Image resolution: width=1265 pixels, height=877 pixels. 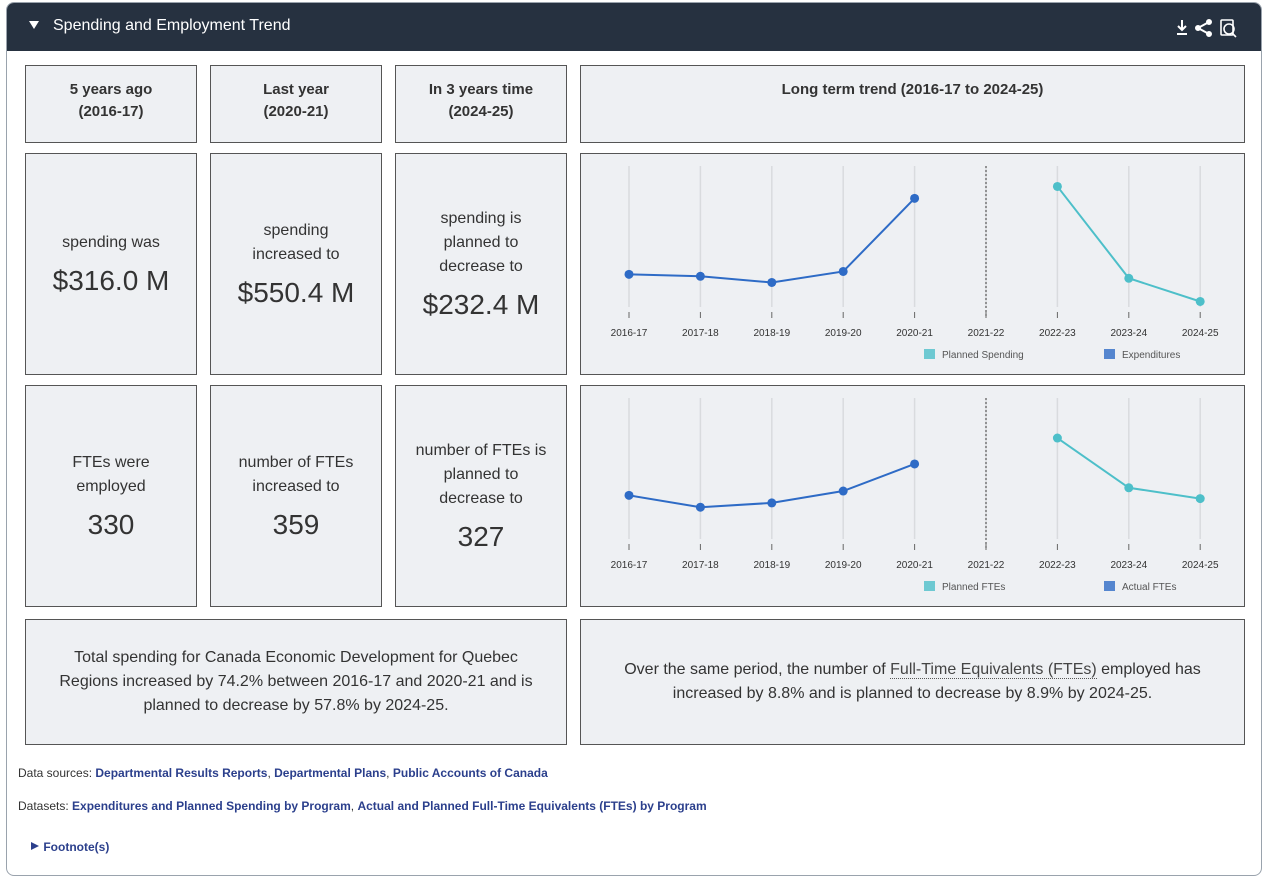 What do you see at coordinates (843, 333) in the screenshot?
I see `x-tick-label: 2019-20` at bounding box center [843, 333].